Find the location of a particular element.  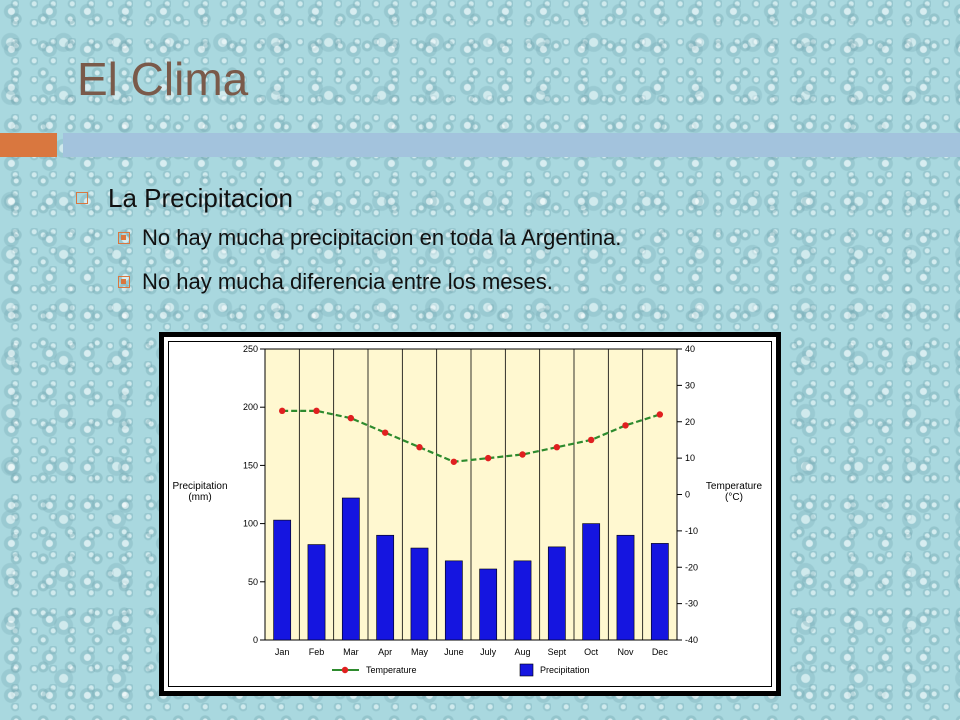

y-axis-label: Precipitation is located at coordinates (199, 486).